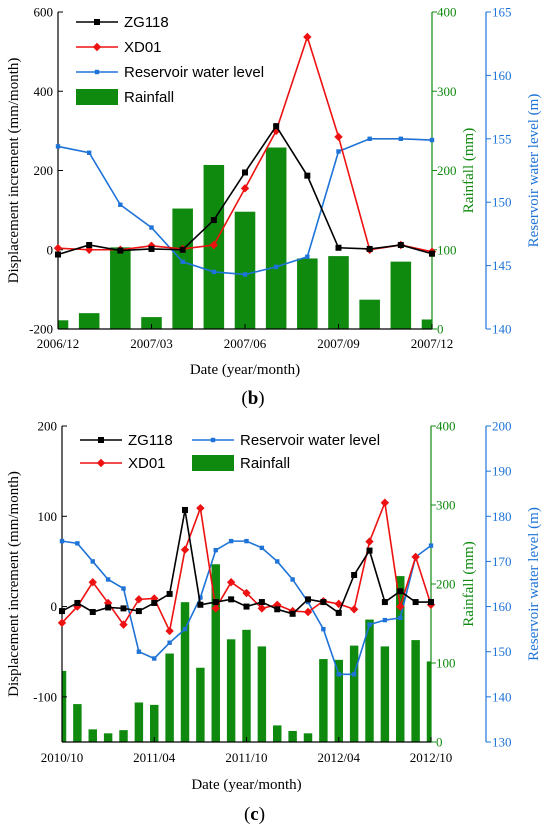 The image size is (550, 829). I want to click on legend-label: Rainfall, so click(265, 463).